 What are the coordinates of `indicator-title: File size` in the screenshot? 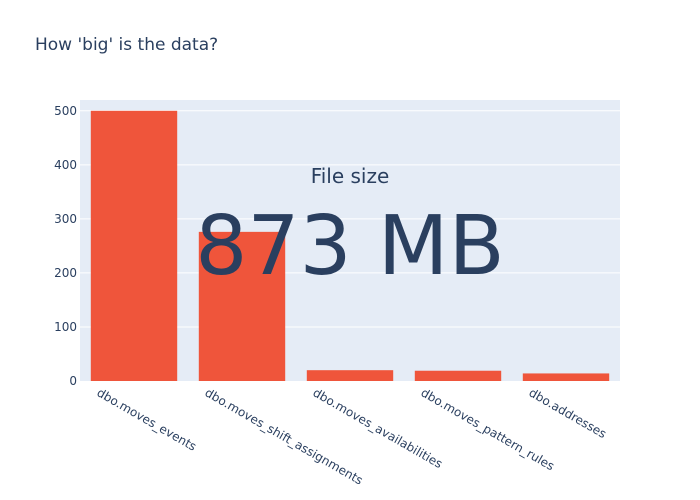 It's located at (350, 176).